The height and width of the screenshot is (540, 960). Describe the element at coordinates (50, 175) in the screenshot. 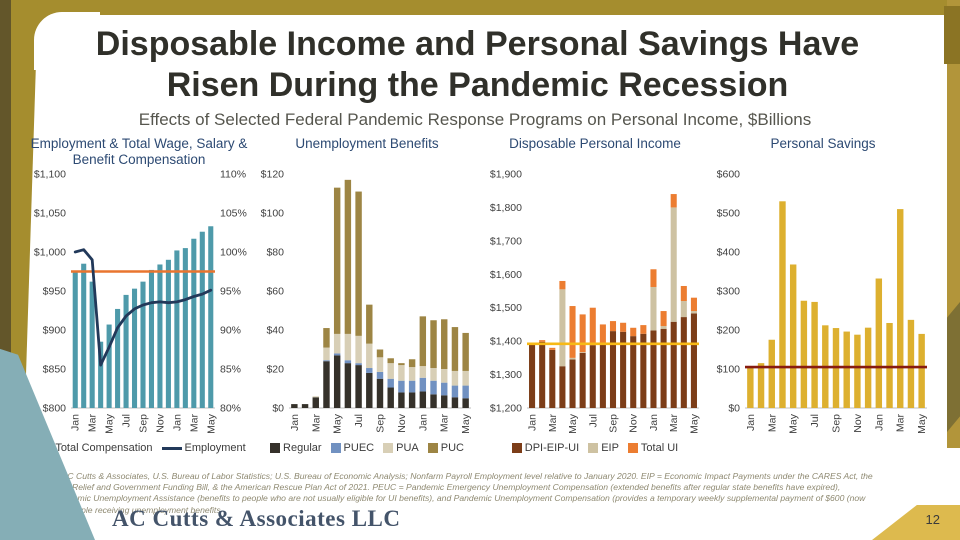

I see `svg-text: $1,100` at that location.